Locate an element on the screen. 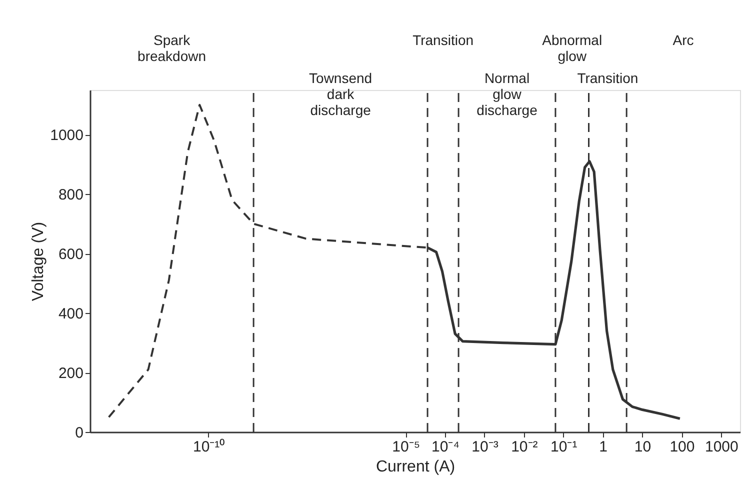 This screenshot has height=494, width=752. text: Spark breakdown is located at coordinates (172, 48).